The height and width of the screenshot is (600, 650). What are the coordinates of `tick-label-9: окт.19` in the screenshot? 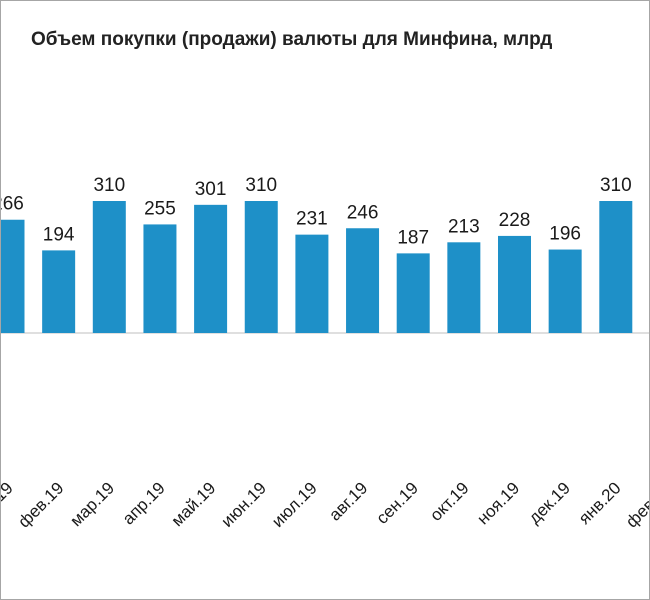 It's located at (449, 501).